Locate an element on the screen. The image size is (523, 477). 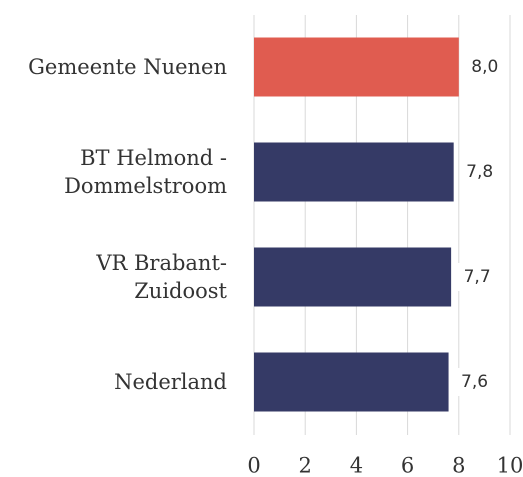
category-label: Nederland is located at coordinates (170, 382).